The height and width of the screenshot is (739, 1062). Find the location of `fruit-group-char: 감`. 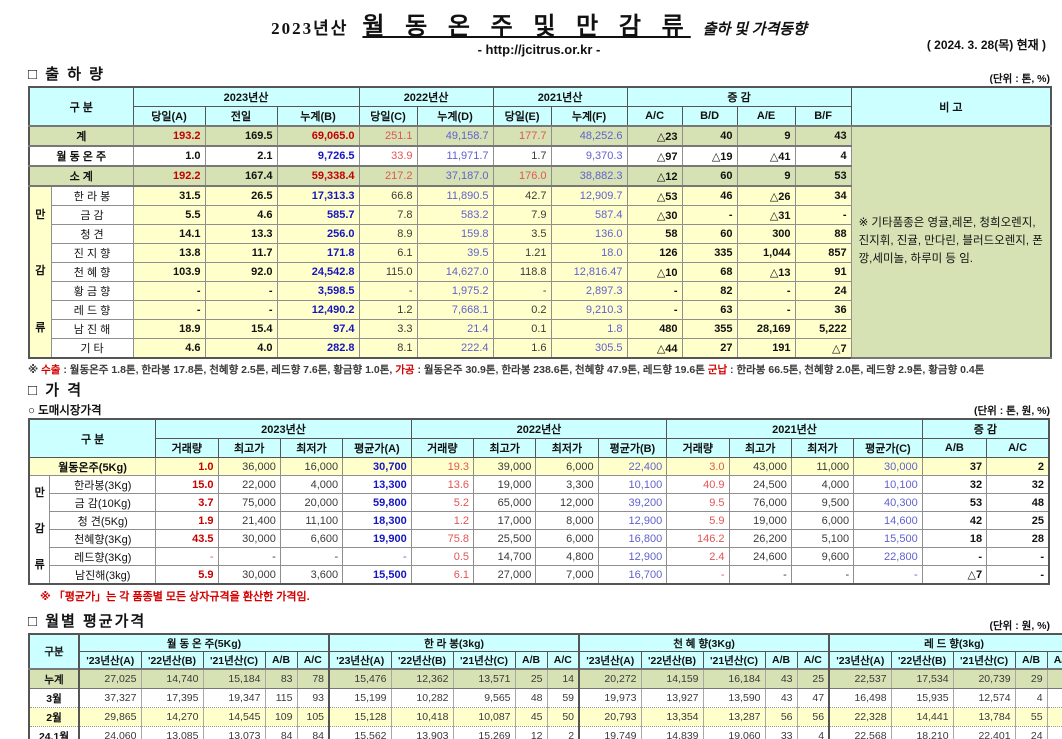

fruit-group-char: 감 is located at coordinates (40, 271).